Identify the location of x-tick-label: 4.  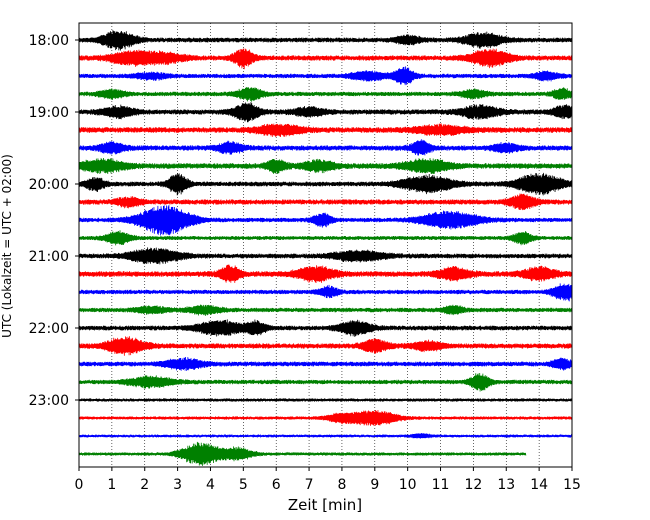
(210, 485).